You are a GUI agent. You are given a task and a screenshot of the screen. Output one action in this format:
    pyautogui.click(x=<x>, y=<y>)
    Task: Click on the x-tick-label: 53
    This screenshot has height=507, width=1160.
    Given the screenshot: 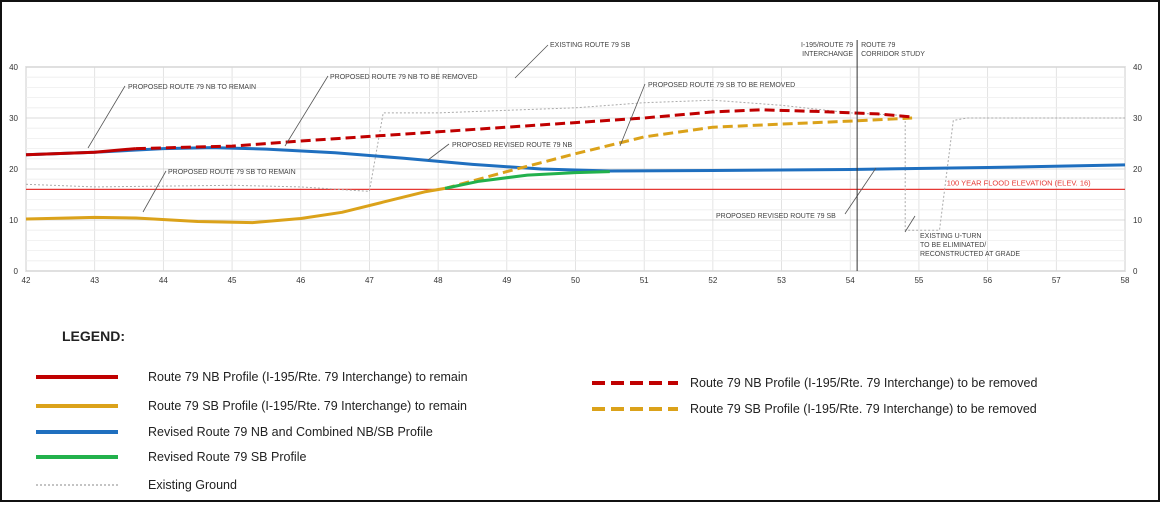 What is the action you would take?
    pyautogui.click(x=781, y=280)
    